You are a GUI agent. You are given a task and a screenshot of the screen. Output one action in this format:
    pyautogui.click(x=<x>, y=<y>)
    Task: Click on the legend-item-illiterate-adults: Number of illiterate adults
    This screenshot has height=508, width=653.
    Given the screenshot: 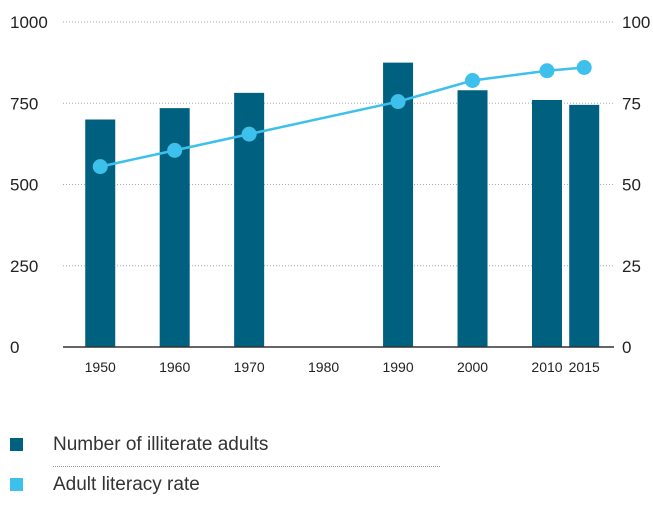 What is the action you would take?
    pyautogui.click(x=225, y=448)
    